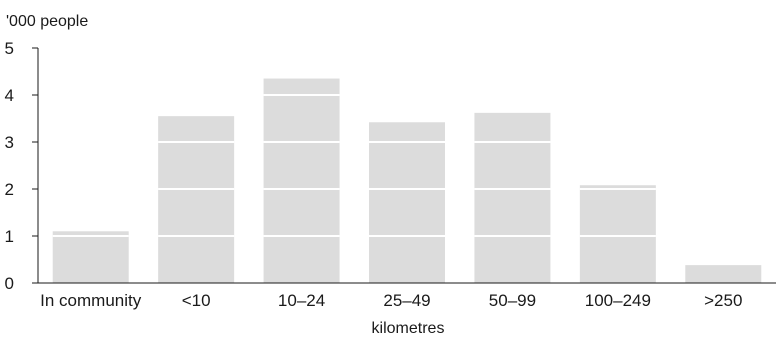 Image resolution: width=776 pixels, height=345 pixels. I want to click on x-tick-label: 25–49, so click(406, 300).